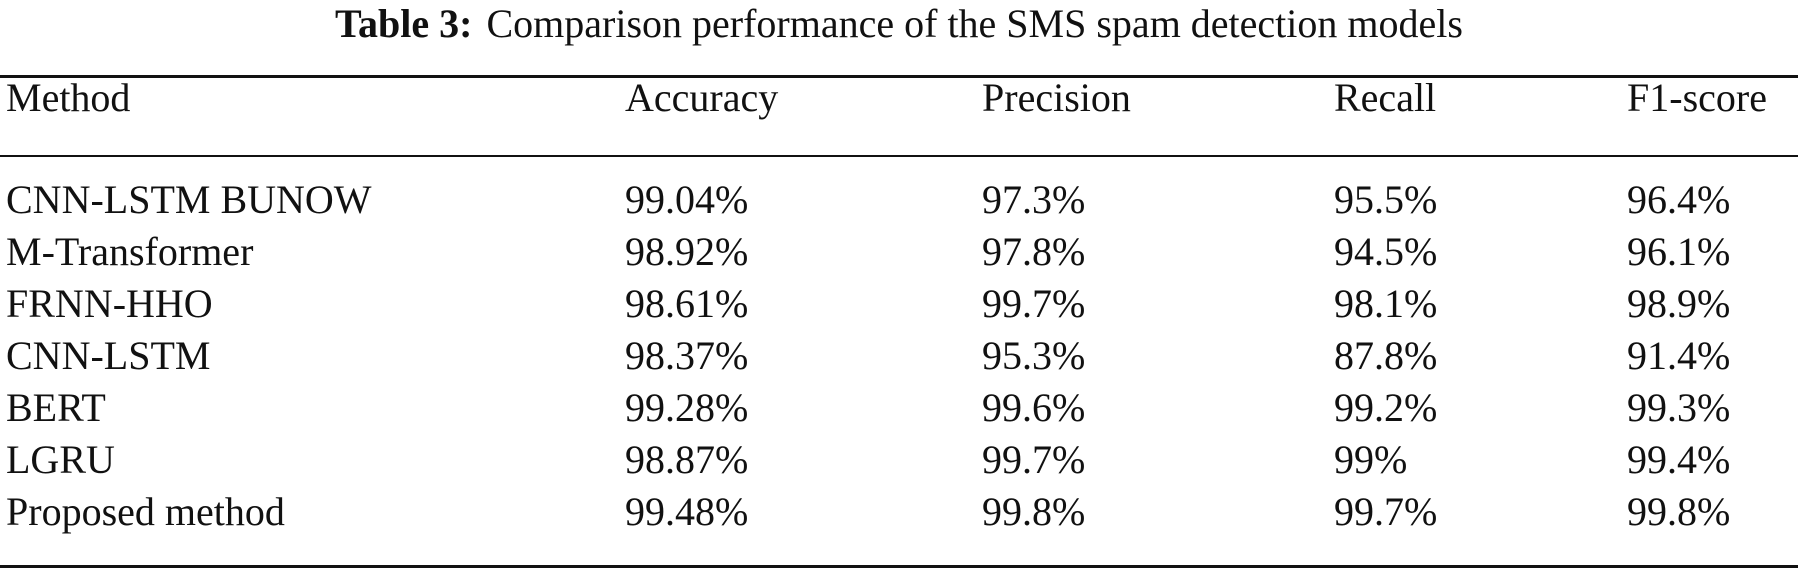 The width and height of the screenshot is (1798, 571). What do you see at coordinates (1679, 459) in the screenshot?
I see `cell-f1-score: 99.4%` at bounding box center [1679, 459].